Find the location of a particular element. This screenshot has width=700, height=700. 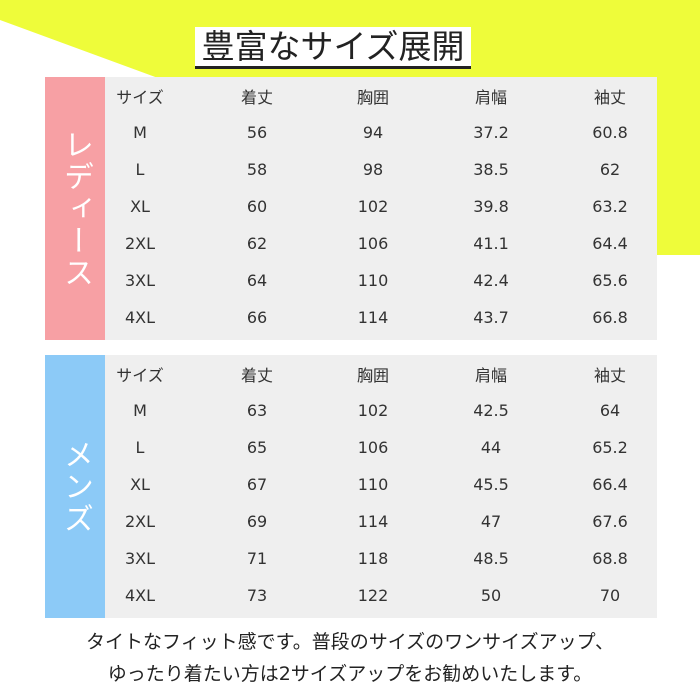

footer-line: ゆったり着たい方は2サイズアップをお勧めいたします。 is located at coordinates (350, 674).